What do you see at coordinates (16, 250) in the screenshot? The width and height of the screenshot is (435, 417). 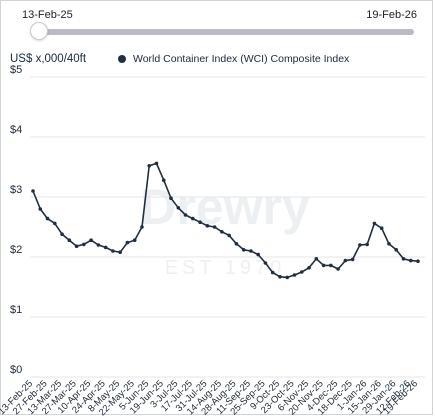 I see `y-tick-label: $2` at bounding box center [16, 250].